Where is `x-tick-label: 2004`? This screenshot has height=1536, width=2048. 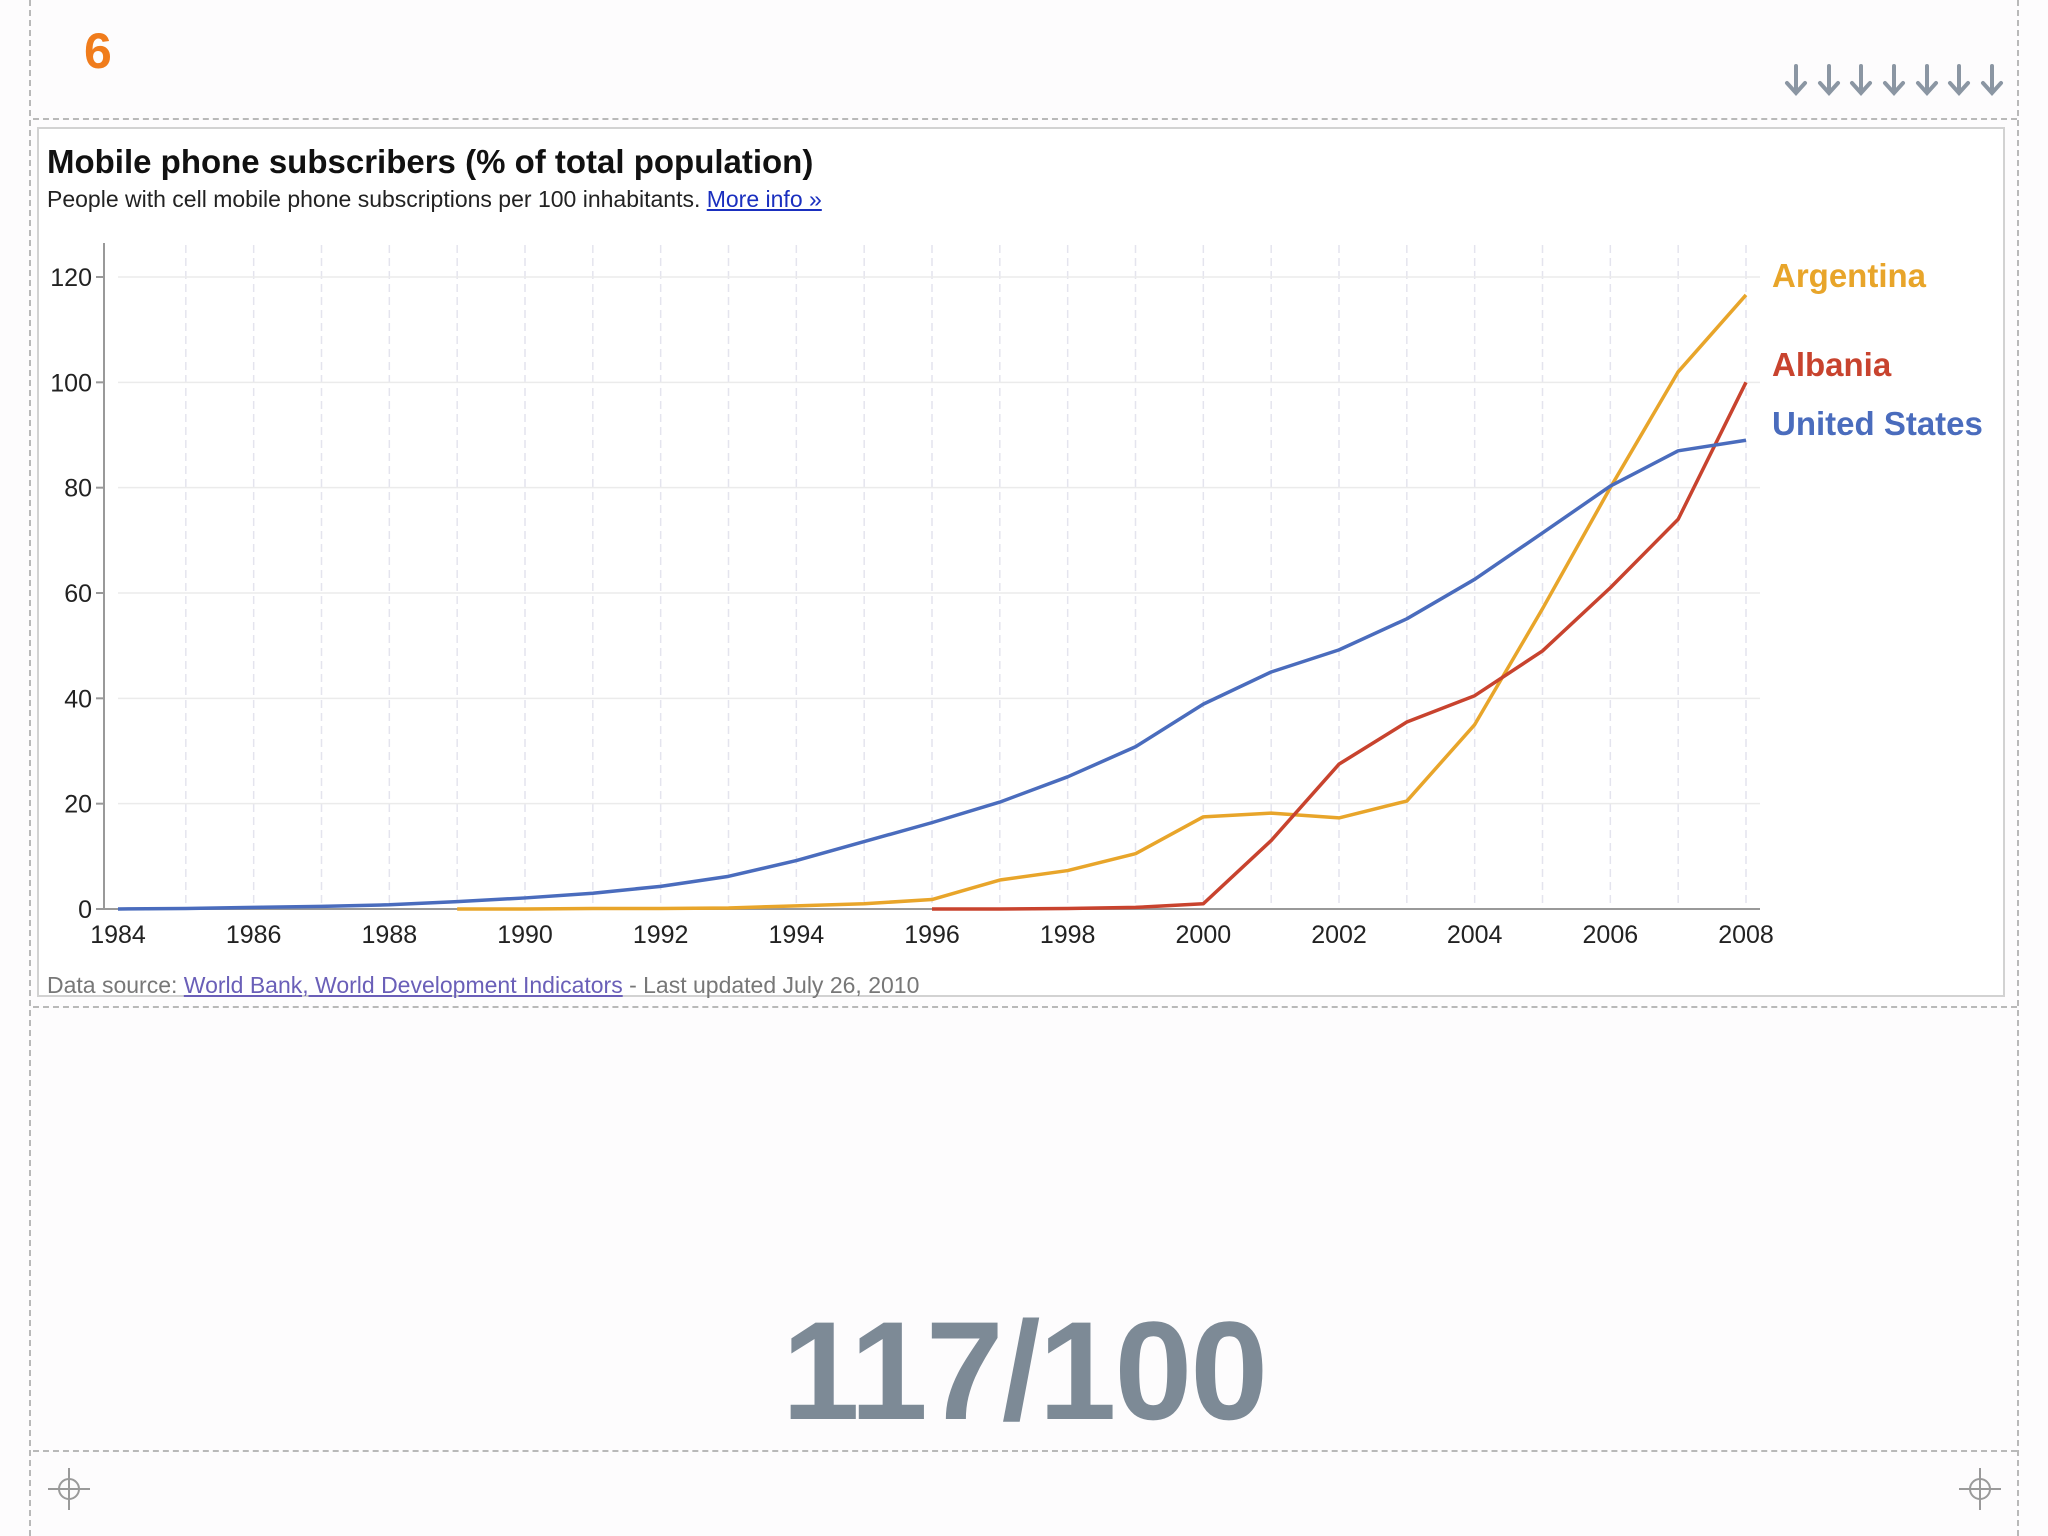
x-tick-label: 2004 is located at coordinates (1475, 935).